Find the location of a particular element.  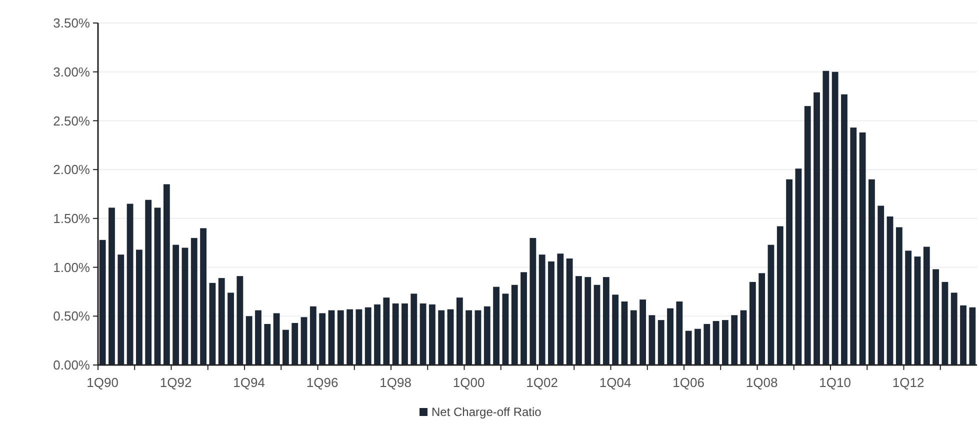

y-tick-label: 1.00% is located at coordinates (71, 267).